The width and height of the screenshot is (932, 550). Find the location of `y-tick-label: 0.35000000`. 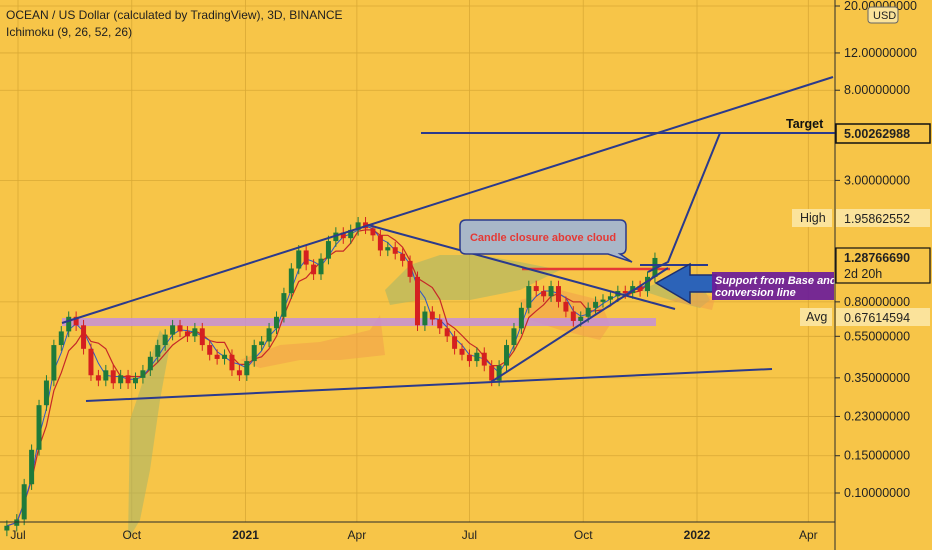

y-tick-label: 0.35000000 is located at coordinates (877, 378).